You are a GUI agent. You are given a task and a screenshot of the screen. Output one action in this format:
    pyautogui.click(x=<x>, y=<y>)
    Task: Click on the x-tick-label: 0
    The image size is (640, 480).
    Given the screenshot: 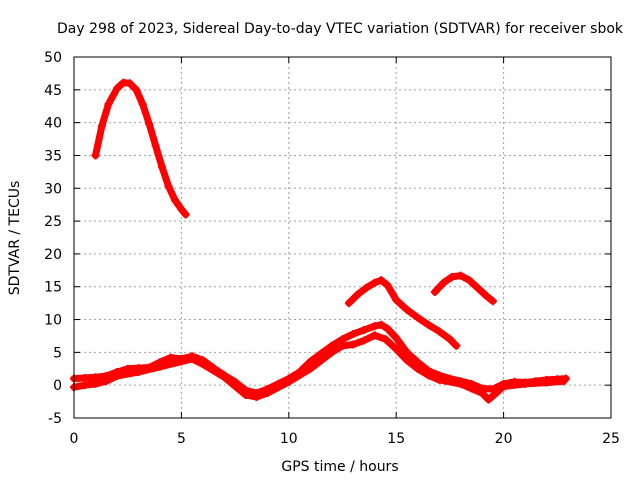 What is the action you would take?
    pyautogui.click(x=74, y=439)
    